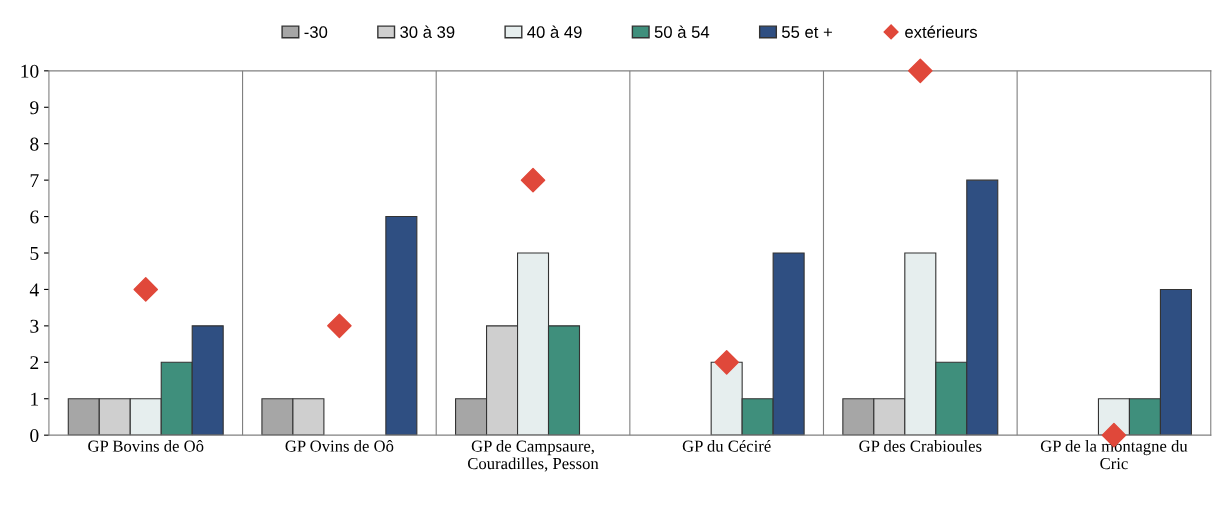 The image size is (1223, 506). I want to click on legend-label: 50 à 54, so click(682, 31).